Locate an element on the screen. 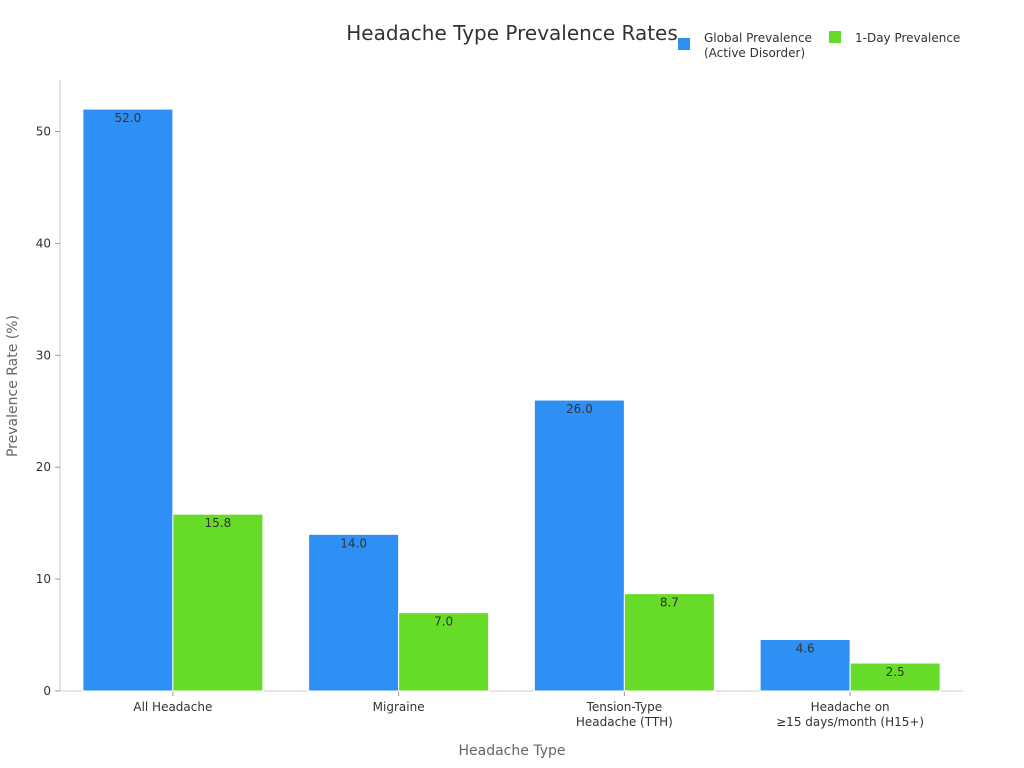 The height and width of the screenshot is (768, 1024). y-axis-label: Prevalence Rate (%) is located at coordinates (13, 386).